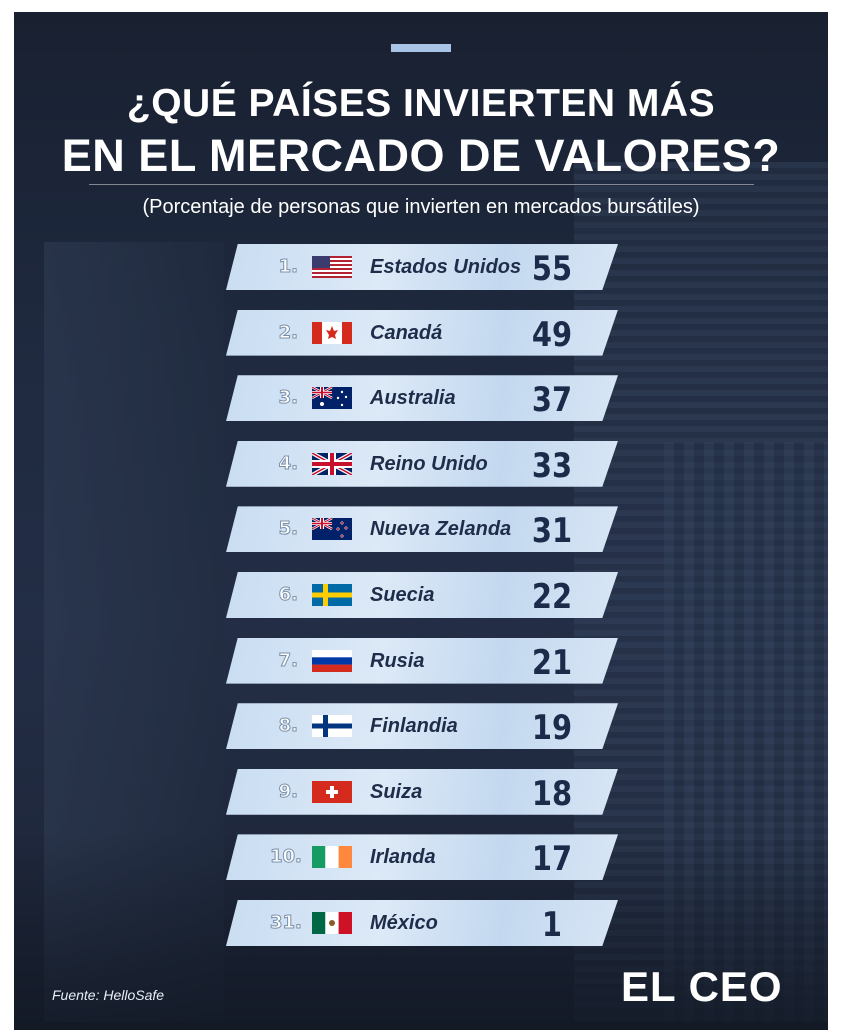 The height and width of the screenshot is (1036, 842). What do you see at coordinates (288, 267) in the screenshot?
I see `rank-number: 1.` at bounding box center [288, 267].